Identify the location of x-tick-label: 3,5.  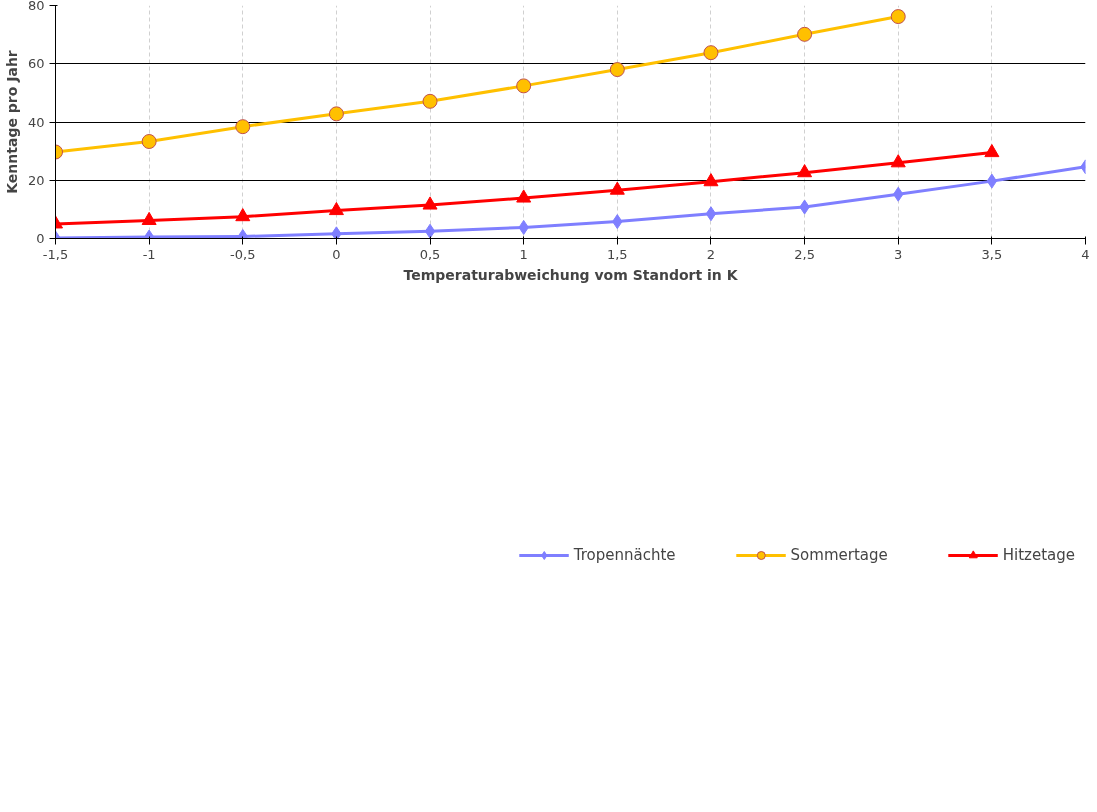
(992, 254).